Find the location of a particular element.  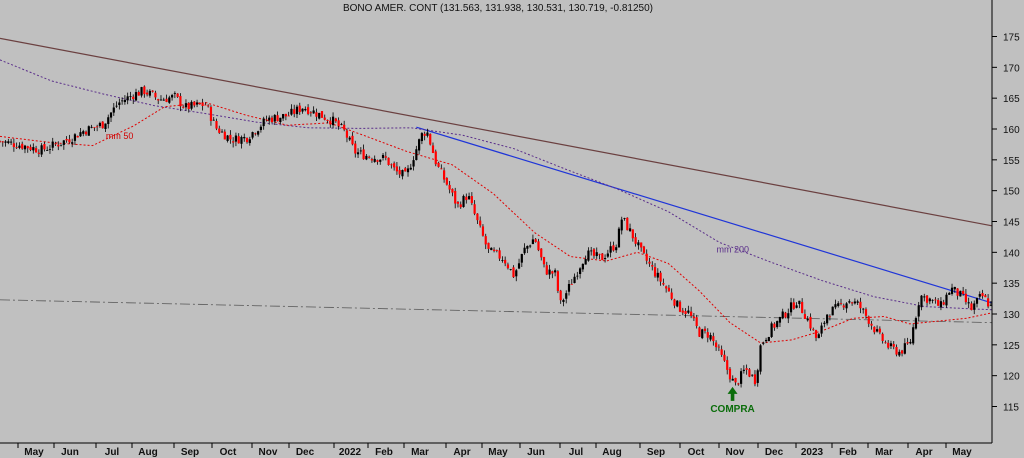

y-tick-label: 145 is located at coordinates (1011, 223).